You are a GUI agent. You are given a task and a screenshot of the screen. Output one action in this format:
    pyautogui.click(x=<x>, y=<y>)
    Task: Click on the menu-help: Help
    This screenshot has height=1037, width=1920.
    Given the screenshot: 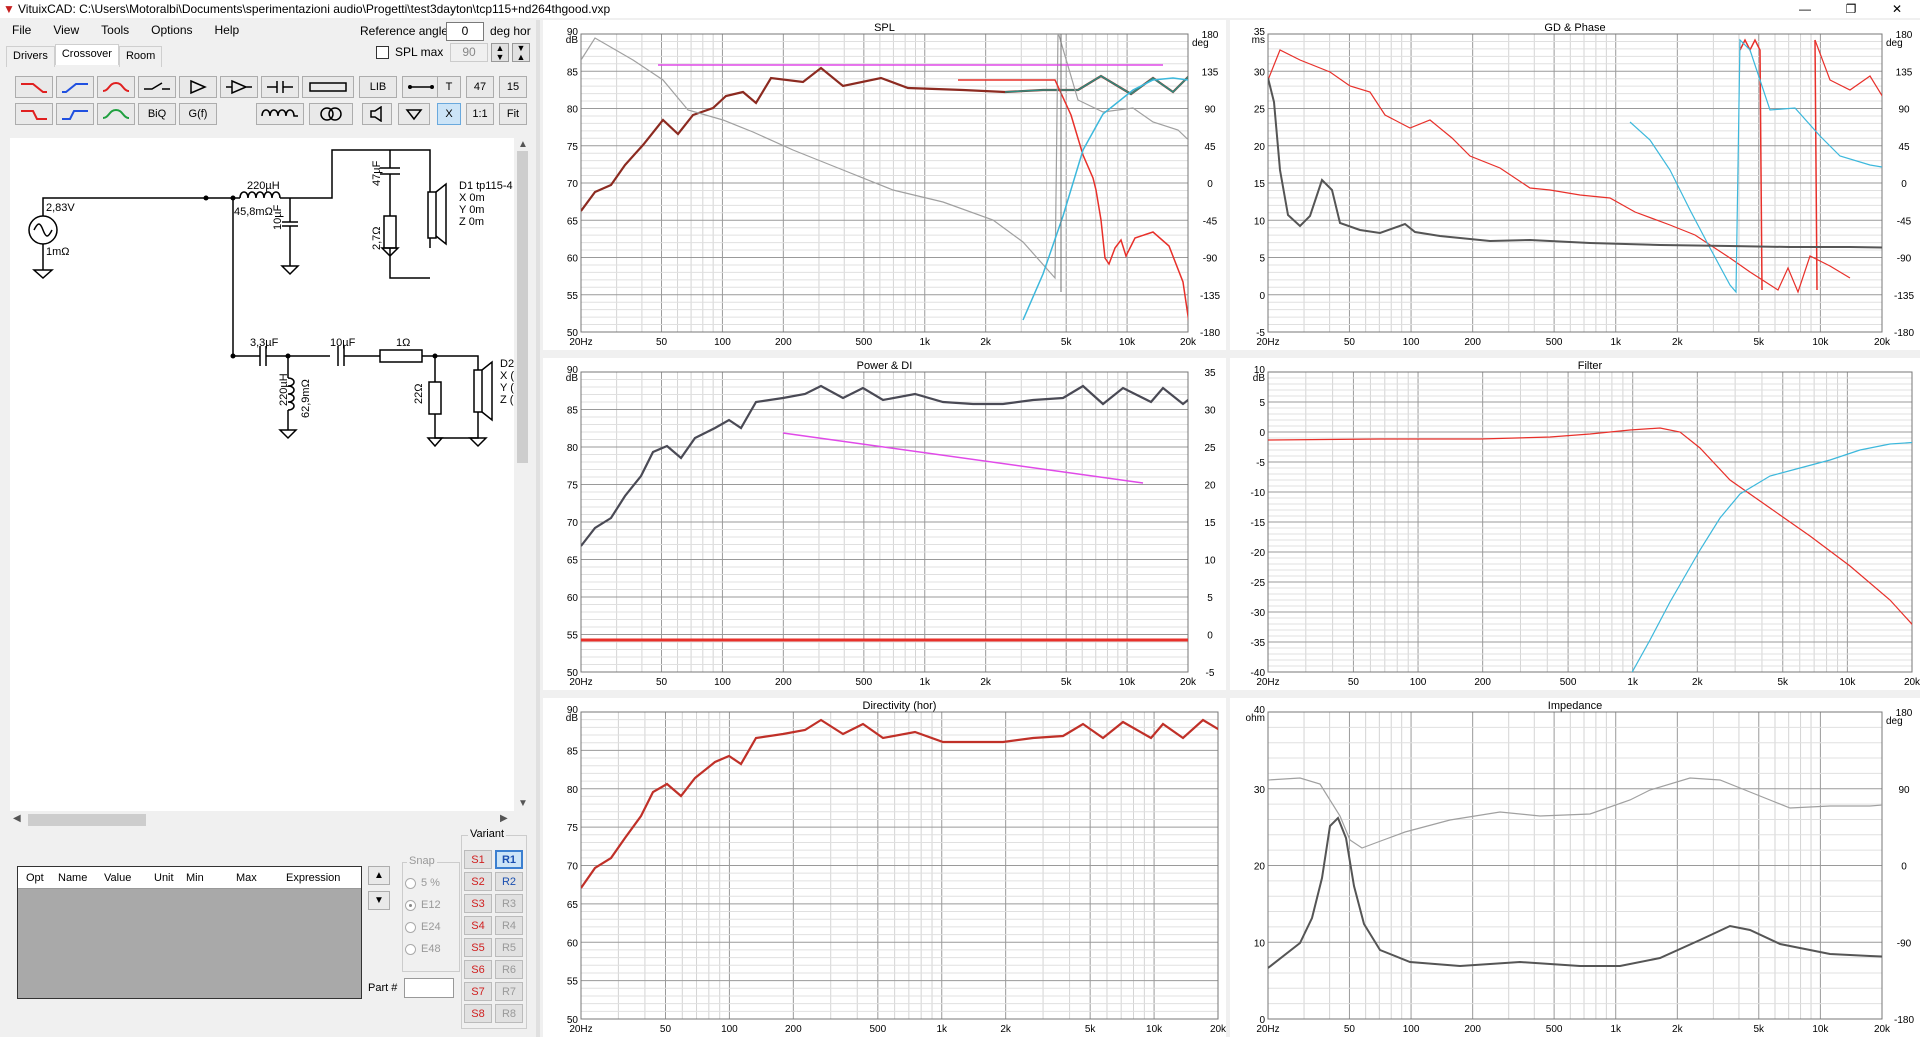 What is the action you would take?
    pyautogui.click(x=227, y=30)
    